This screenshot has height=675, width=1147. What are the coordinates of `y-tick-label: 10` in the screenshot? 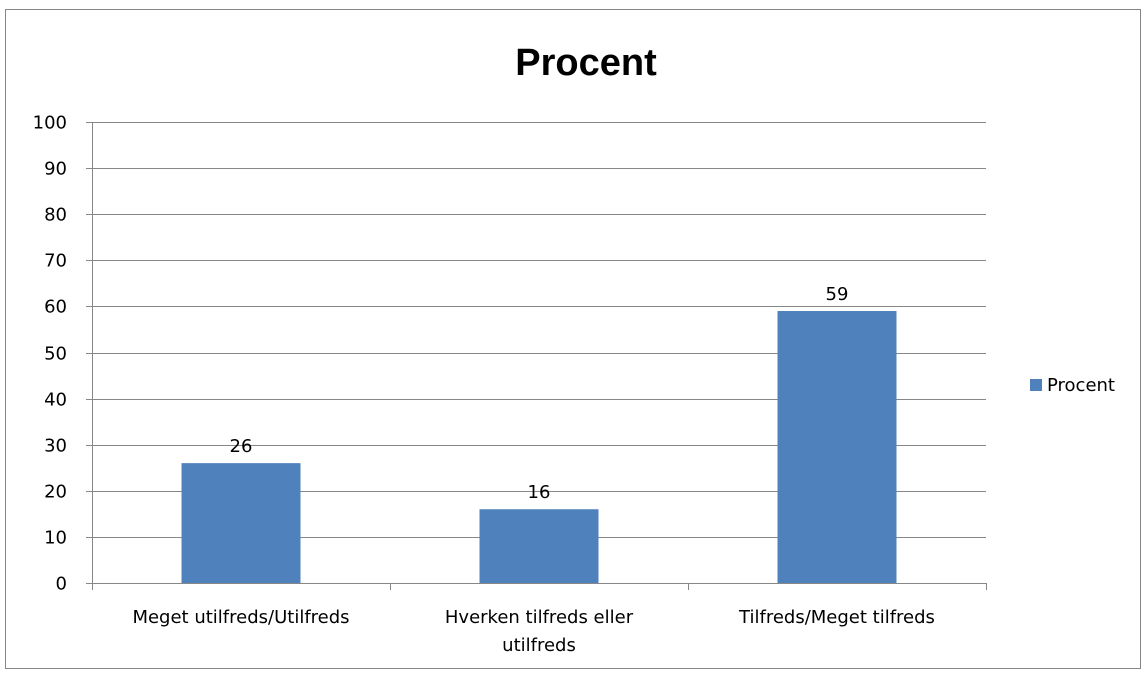 It's located at (55, 538).